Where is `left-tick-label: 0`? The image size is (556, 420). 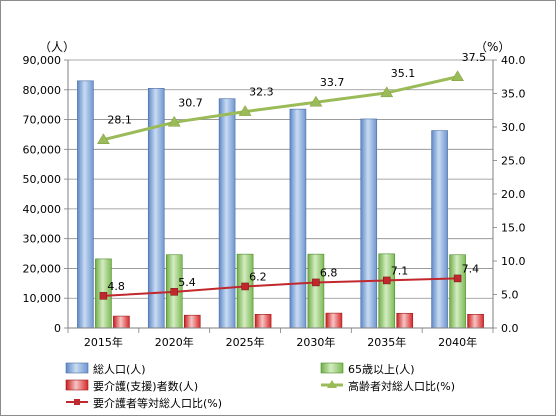
left-tick-label: 0 is located at coordinates (57, 328).